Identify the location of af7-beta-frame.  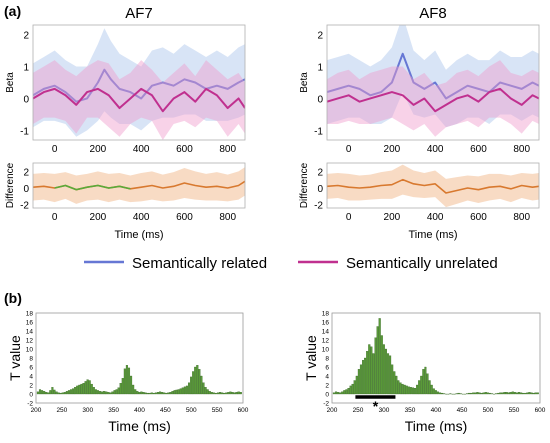
(139, 82).